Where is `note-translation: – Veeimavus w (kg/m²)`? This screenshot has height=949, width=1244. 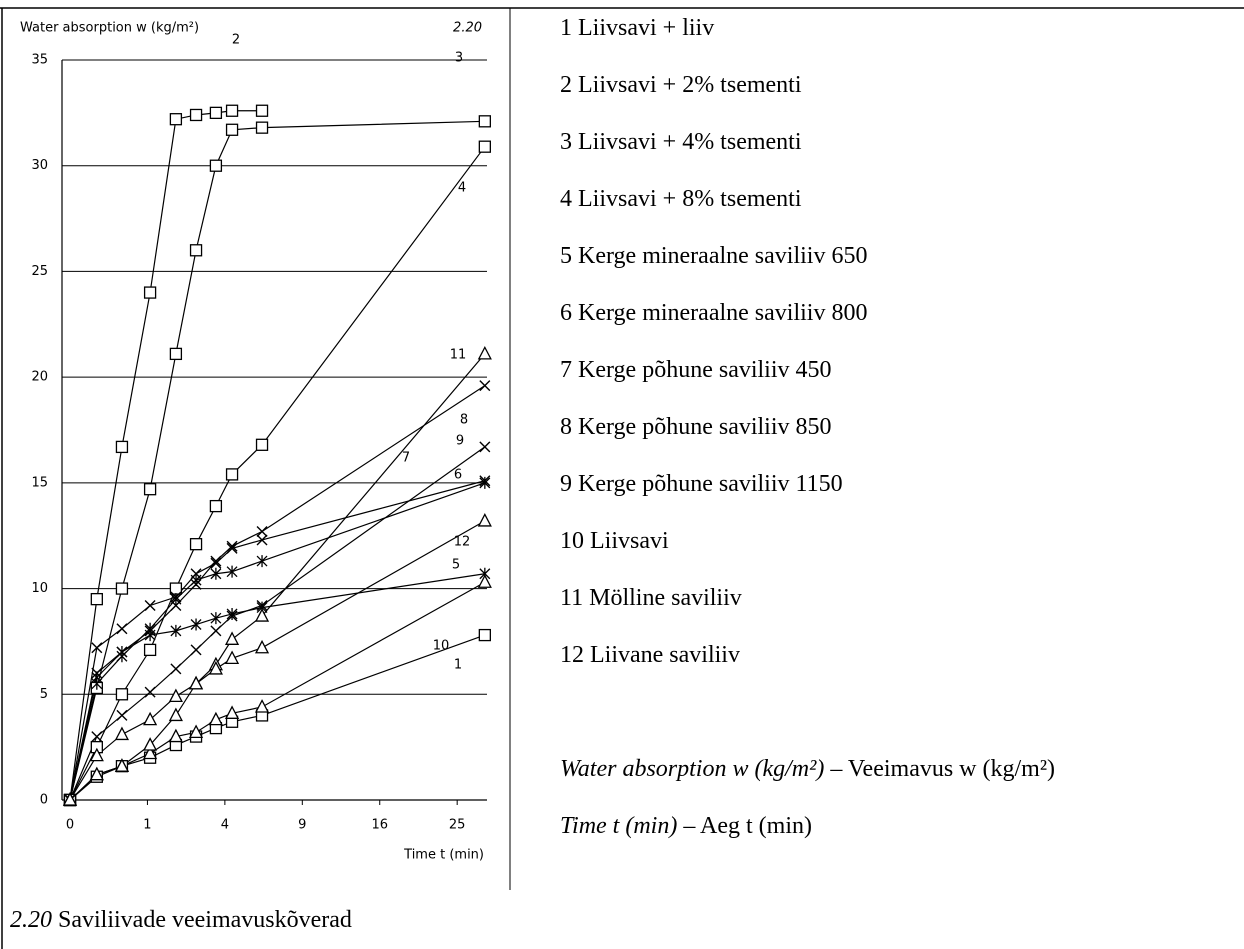
note-translation: – Veeimavus w (kg/m²) is located at coordinates (943, 769).